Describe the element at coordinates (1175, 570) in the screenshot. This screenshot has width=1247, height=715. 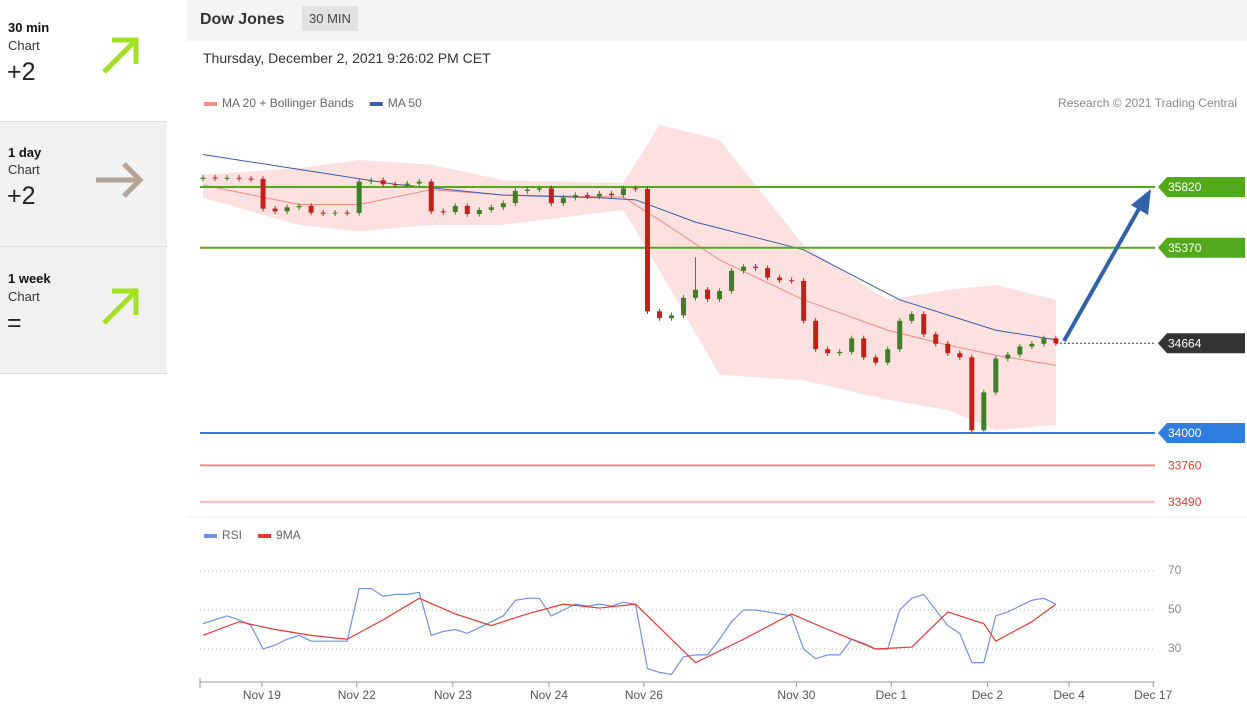
I see `y-tick-label: 70` at that location.